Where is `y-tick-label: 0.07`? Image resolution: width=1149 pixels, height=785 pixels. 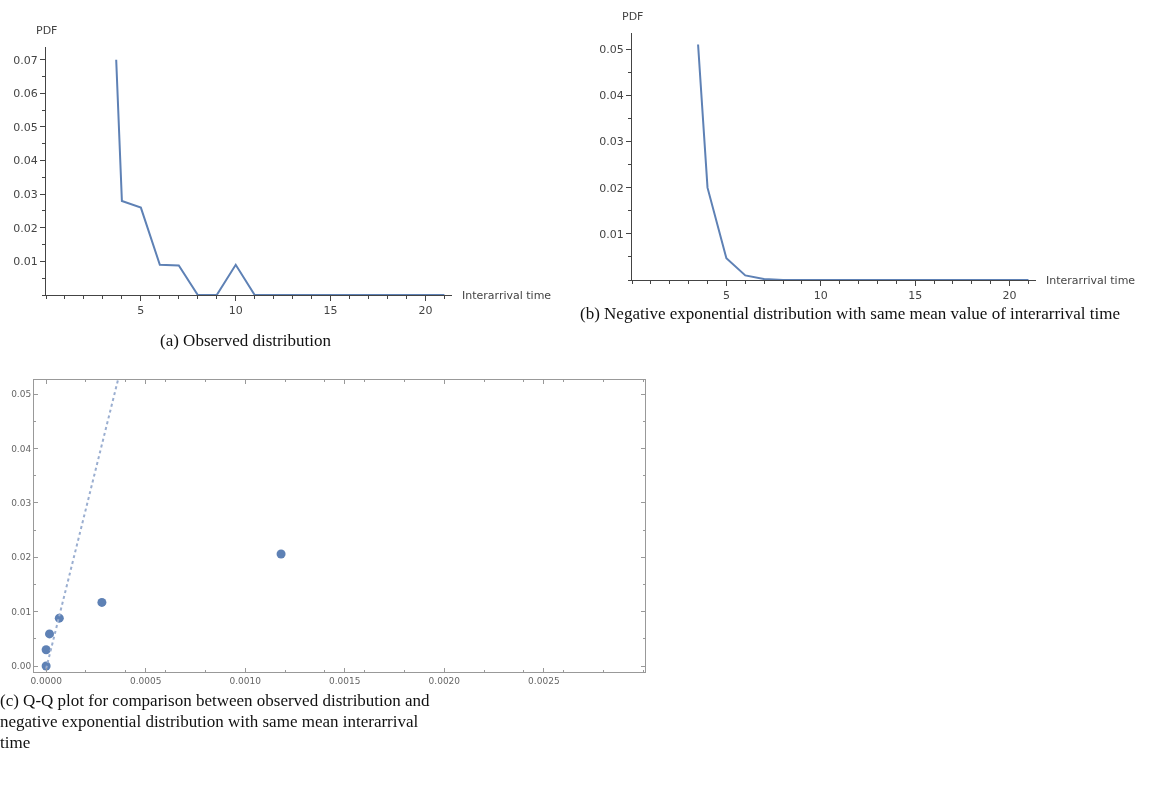 y-tick-label: 0.07 is located at coordinates (25, 60).